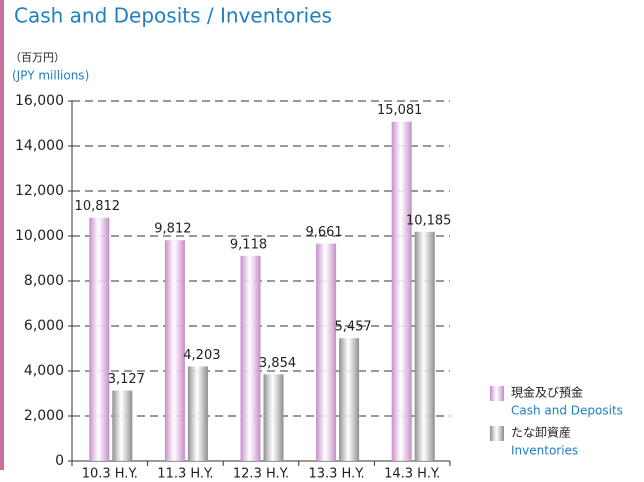 This screenshot has height=482, width=644. What do you see at coordinates (44, 281) in the screenshot?
I see `y-tick-label: 8,000` at bounding box center [44, 281].